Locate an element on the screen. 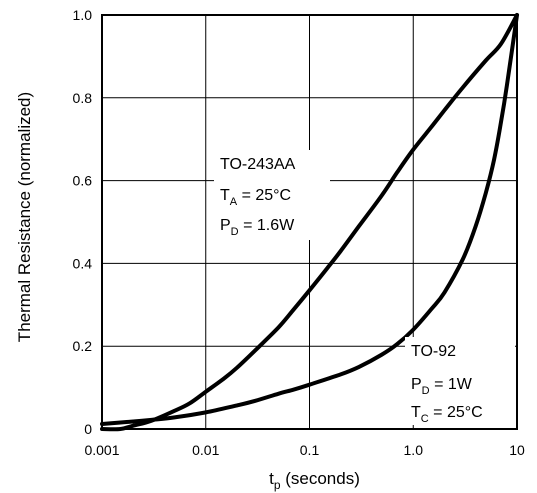  y-tick-label: 0.4 is located at coordinates (83, 263).